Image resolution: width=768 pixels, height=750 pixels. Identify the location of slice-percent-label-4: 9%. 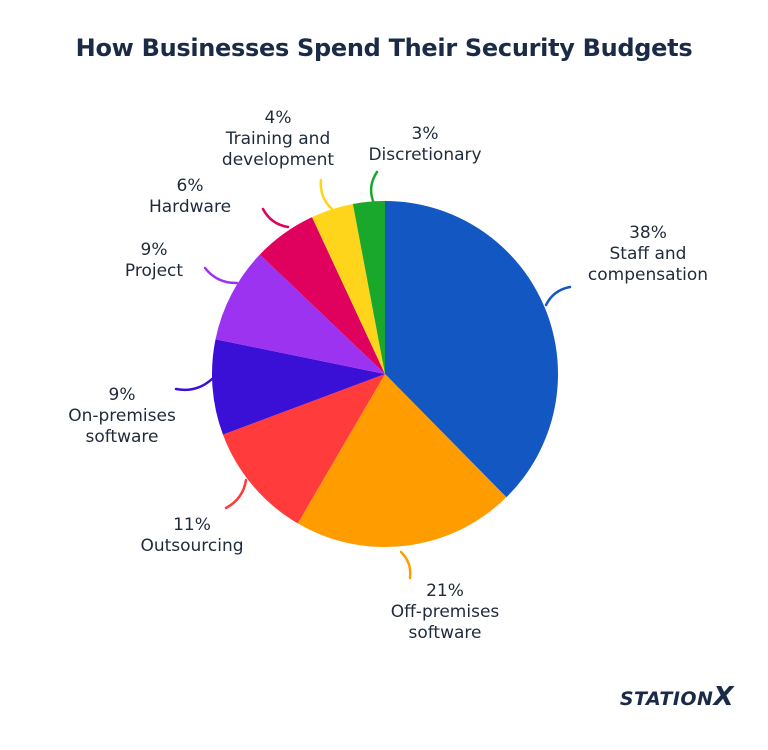
(154, 250).